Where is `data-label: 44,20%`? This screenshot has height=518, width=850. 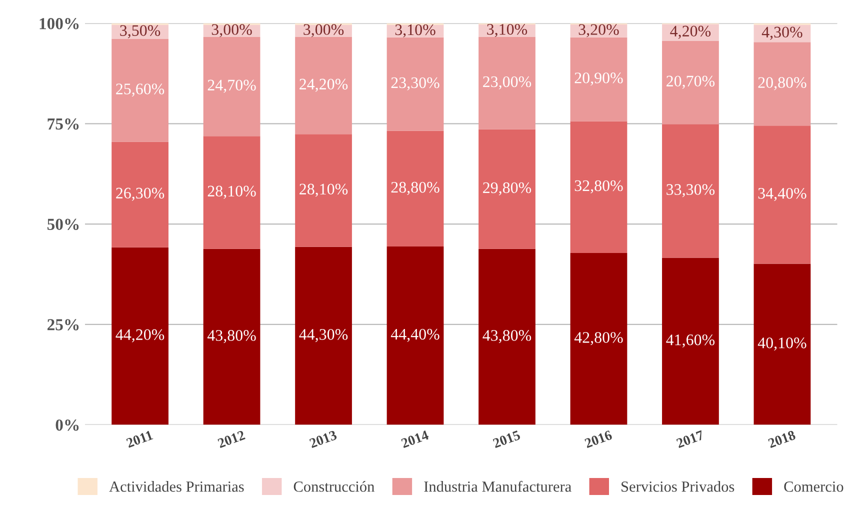
data-label: 44,20% is located at coordinates (140, 335).